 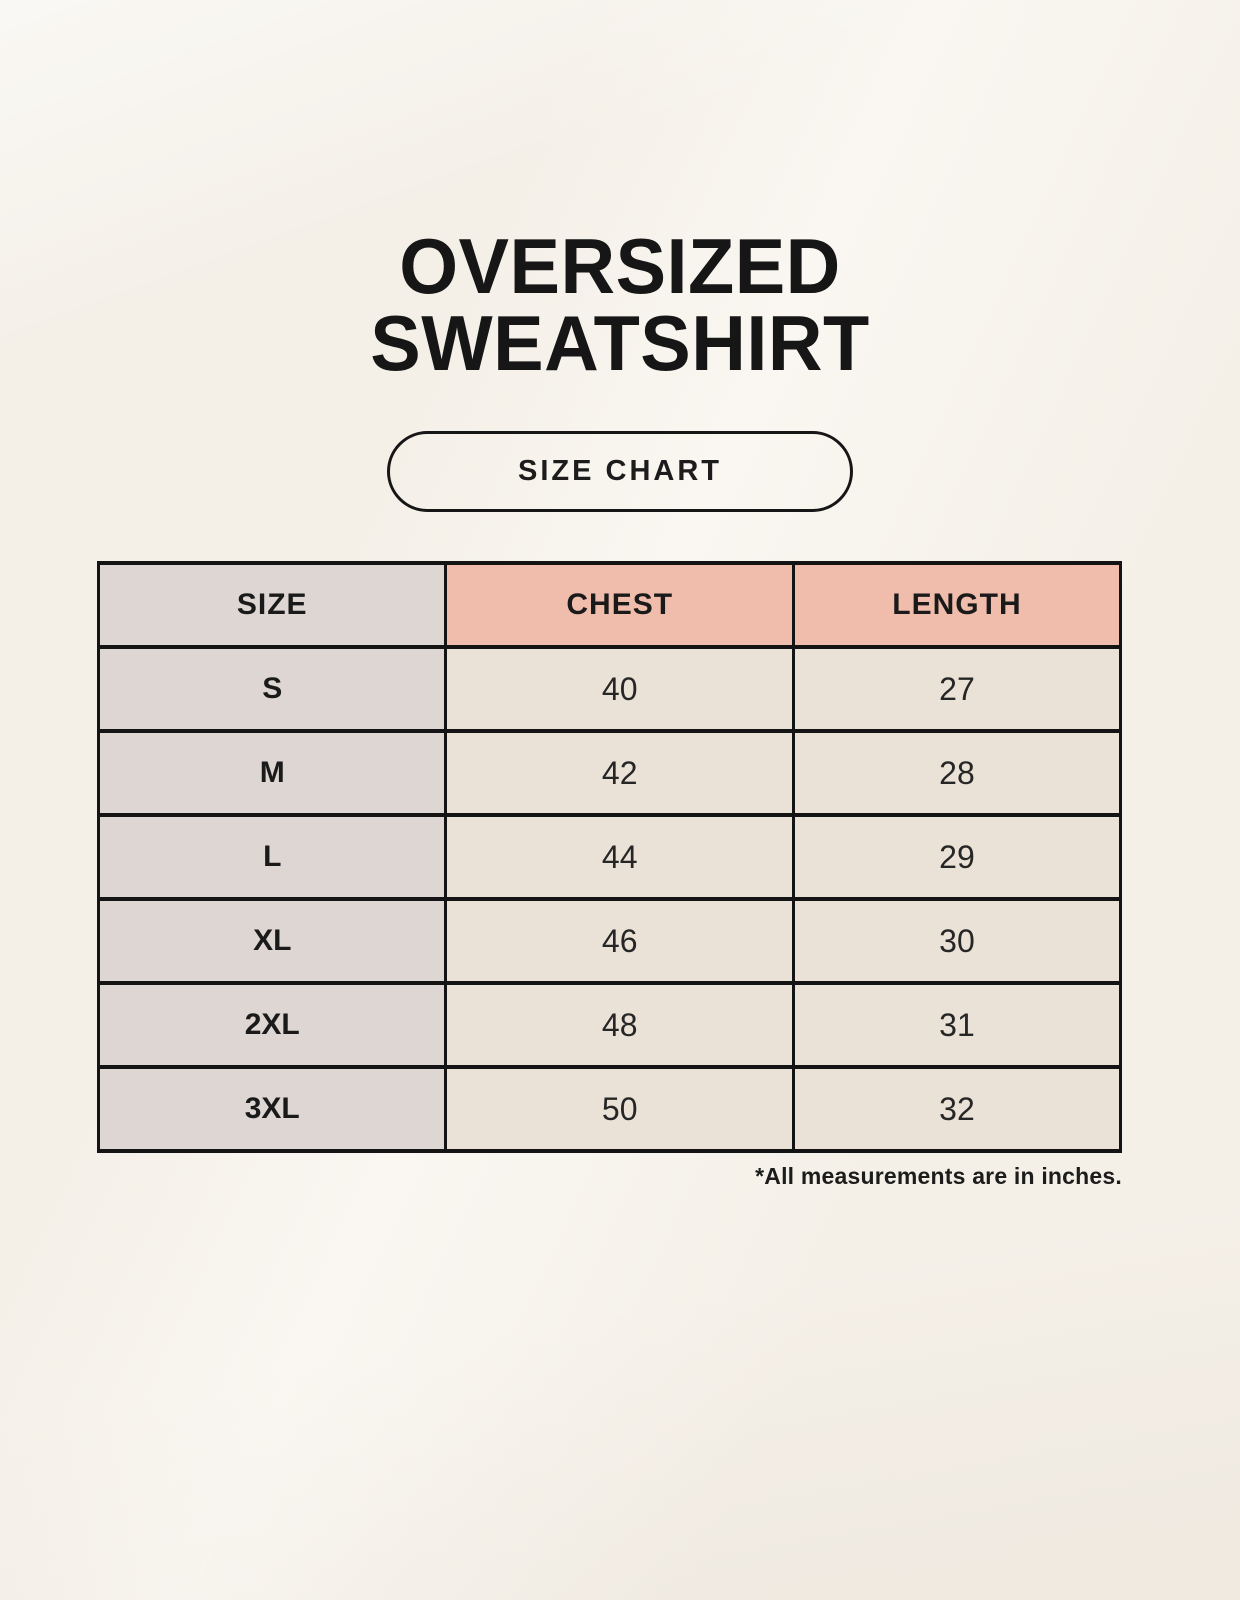 I want to click on size-chart-badge: SIZE CHART, so click(x=620, y=471).